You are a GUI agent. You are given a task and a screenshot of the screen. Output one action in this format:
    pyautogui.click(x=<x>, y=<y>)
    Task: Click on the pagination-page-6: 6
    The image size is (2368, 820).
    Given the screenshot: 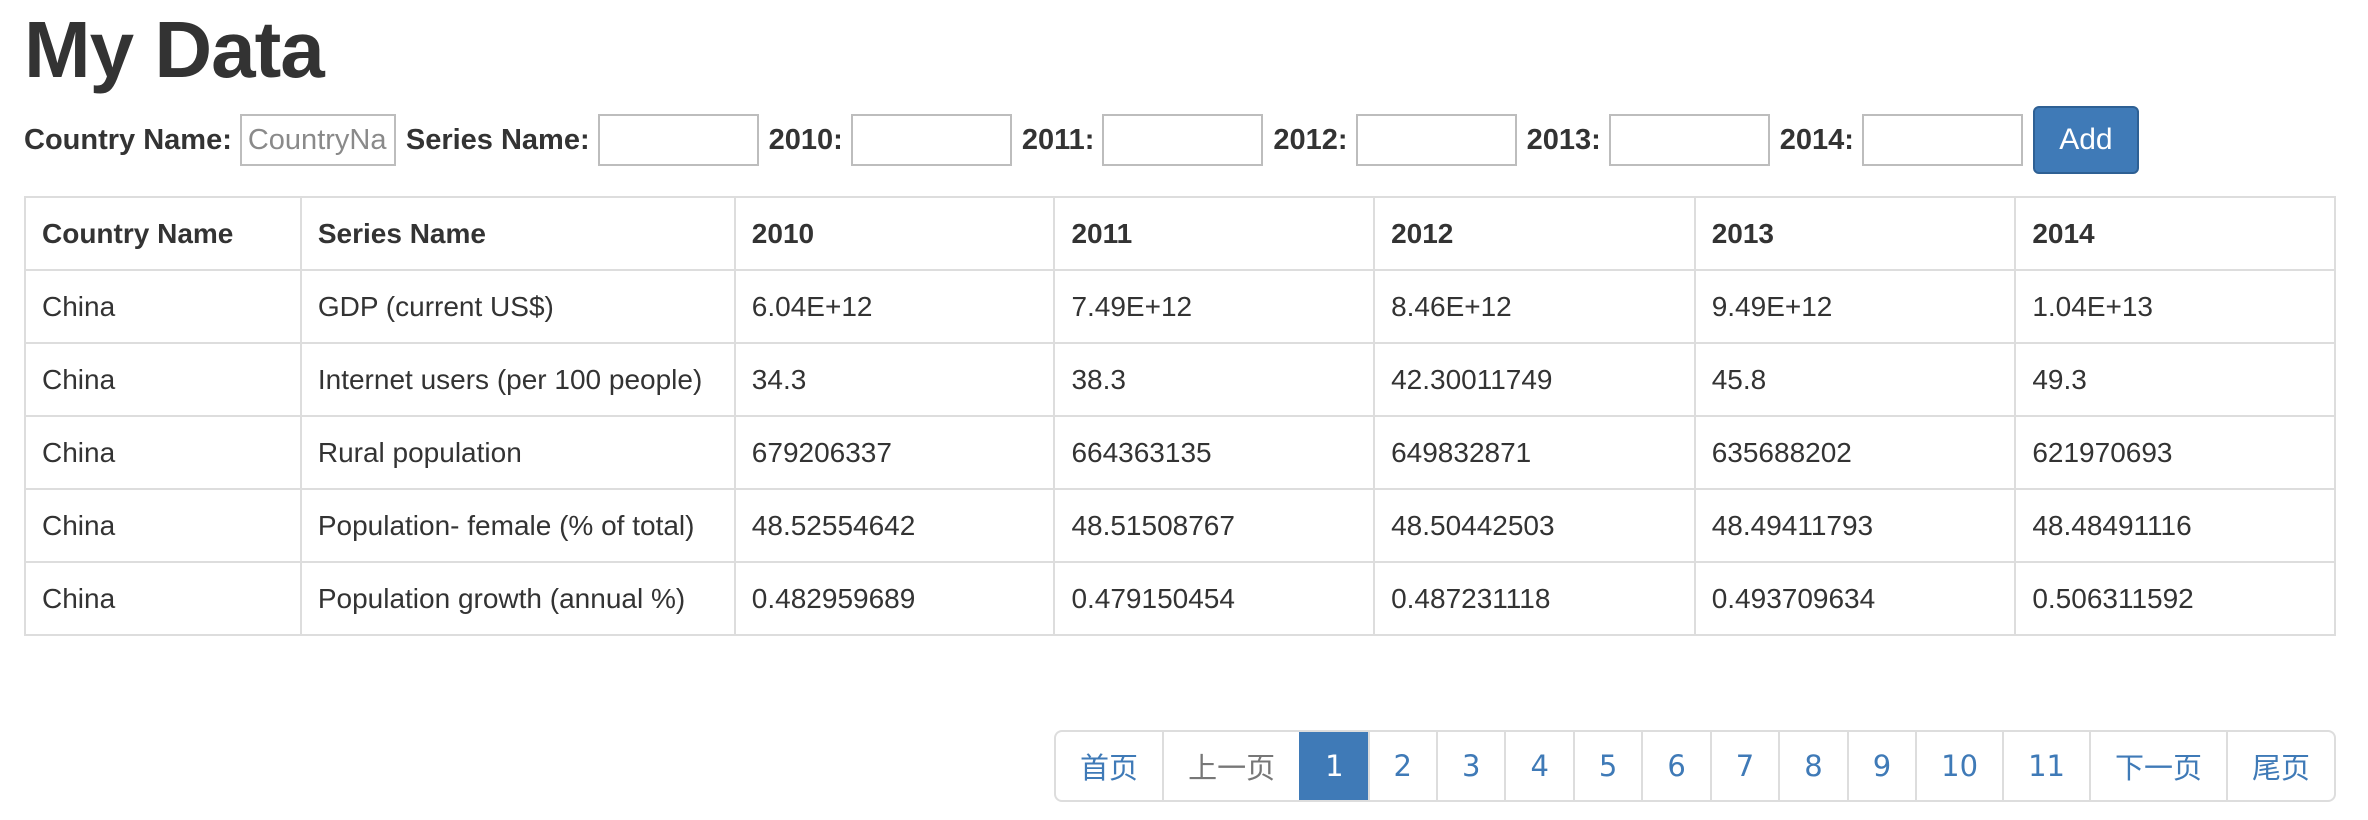 What is the action you would take?
    pyautogui.click(x=1675, y=766)
    